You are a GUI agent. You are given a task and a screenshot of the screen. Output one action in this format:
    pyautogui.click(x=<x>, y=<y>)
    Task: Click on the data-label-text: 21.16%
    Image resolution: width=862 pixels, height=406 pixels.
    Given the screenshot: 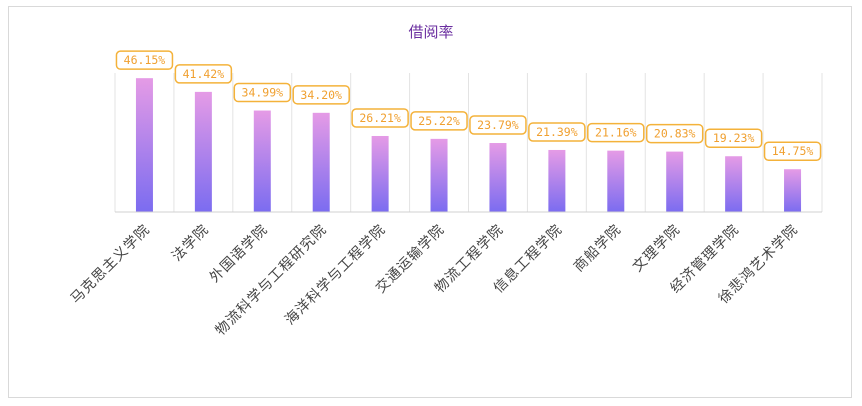 What is the action you would take?
    pyautogui.click(x=616, y=133)
    